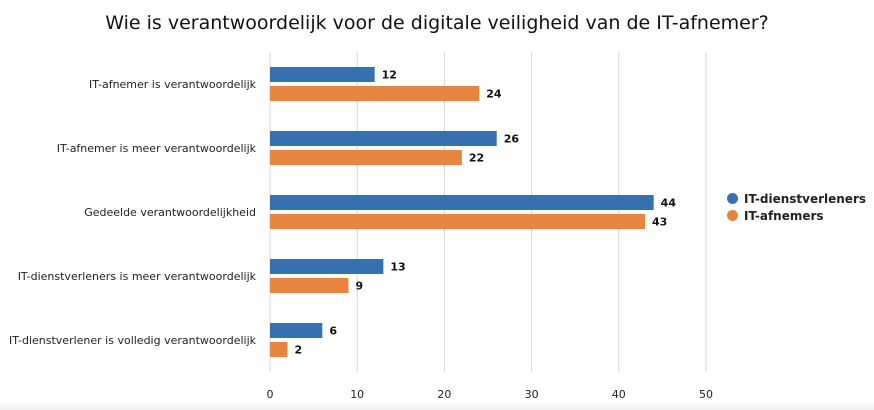 The image size is (874, 410). I want to click on x-tick-label: 0, so click(270, 394).